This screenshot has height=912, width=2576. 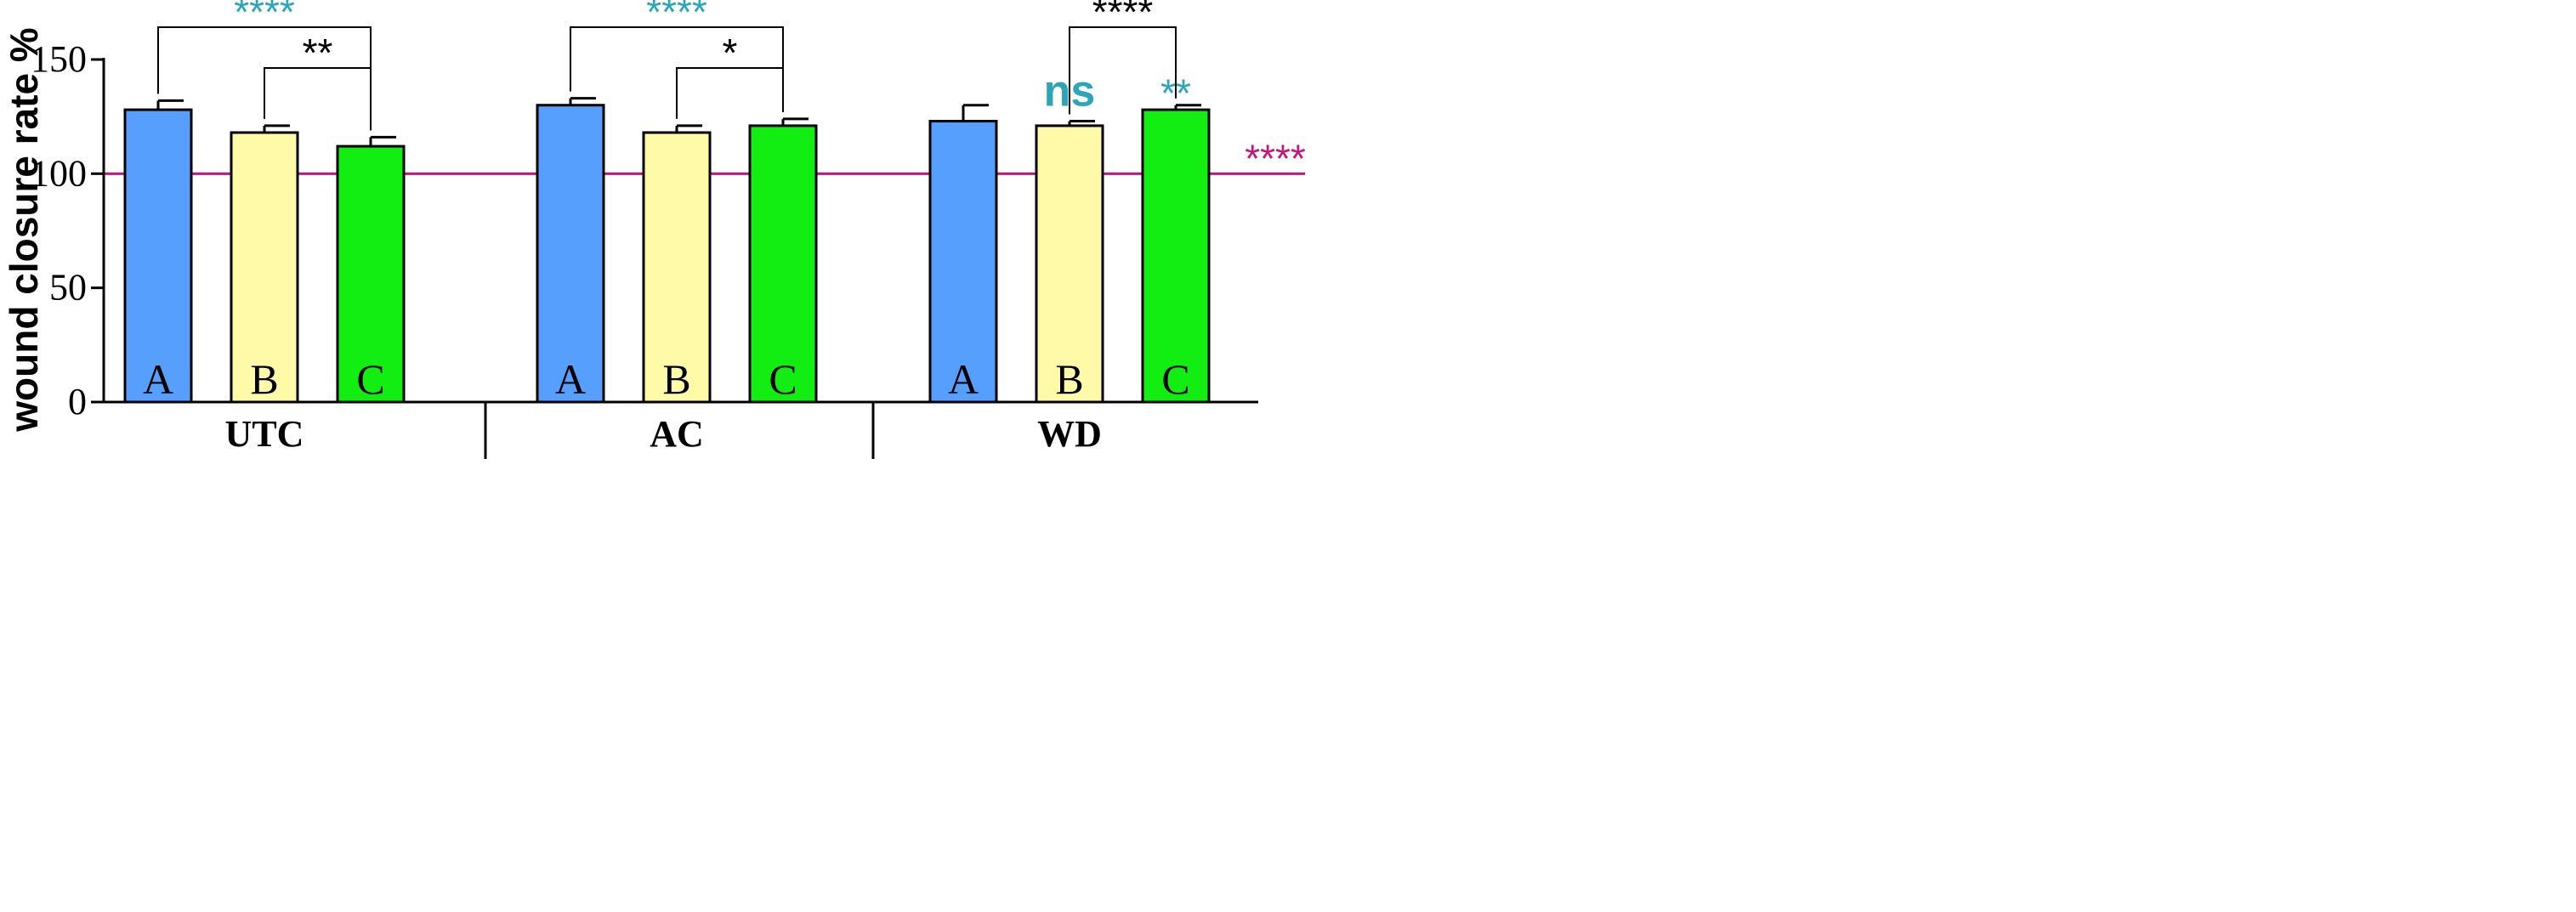 What do you see at coordinates (318, 53) in the screenshot?
I see `bracket-utc-2-label: **` at bounding box center [318, 53].